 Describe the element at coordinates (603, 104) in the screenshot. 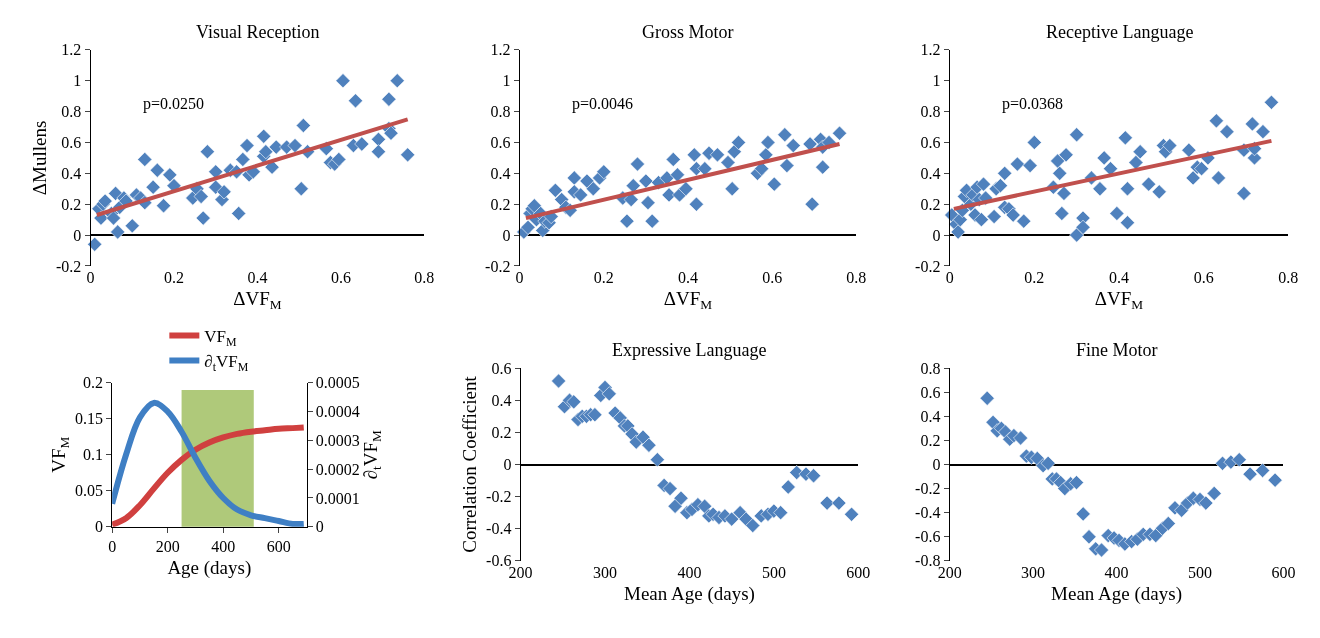

I see `annotation: p=0.0046` at that location.